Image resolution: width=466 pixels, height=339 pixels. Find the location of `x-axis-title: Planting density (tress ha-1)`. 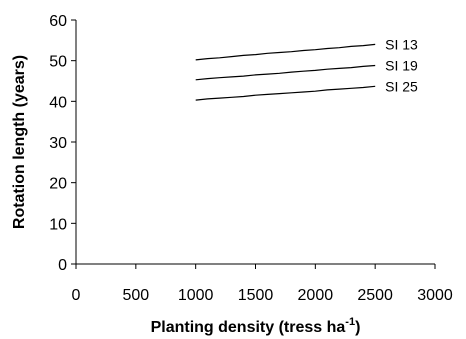

x-axis-title: Planting density (tress ha-1) is located at coordinates (256, 326).